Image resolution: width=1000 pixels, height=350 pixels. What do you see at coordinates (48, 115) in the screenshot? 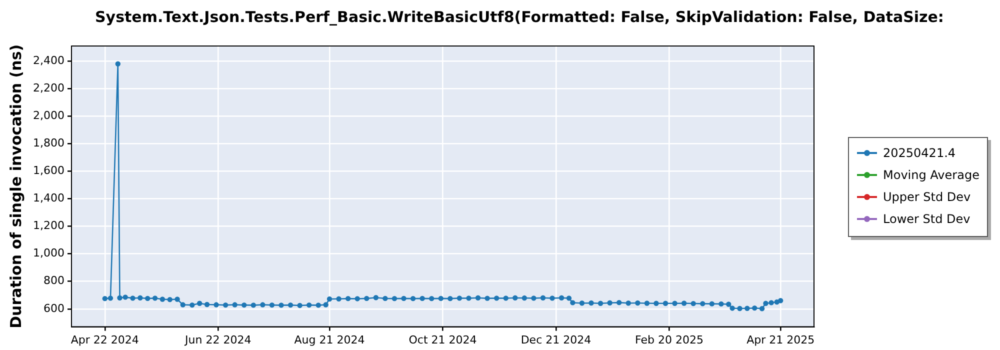
I see `y-tick-label: 2,000` at bounding box center [48, 115].